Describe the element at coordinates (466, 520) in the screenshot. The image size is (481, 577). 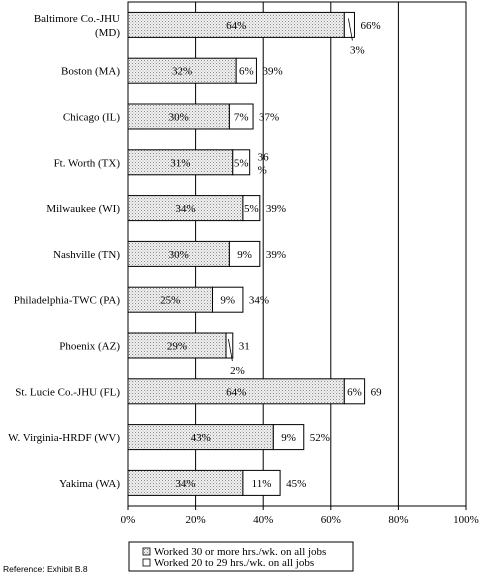
I see `x-tick-label: 100%` at that location.